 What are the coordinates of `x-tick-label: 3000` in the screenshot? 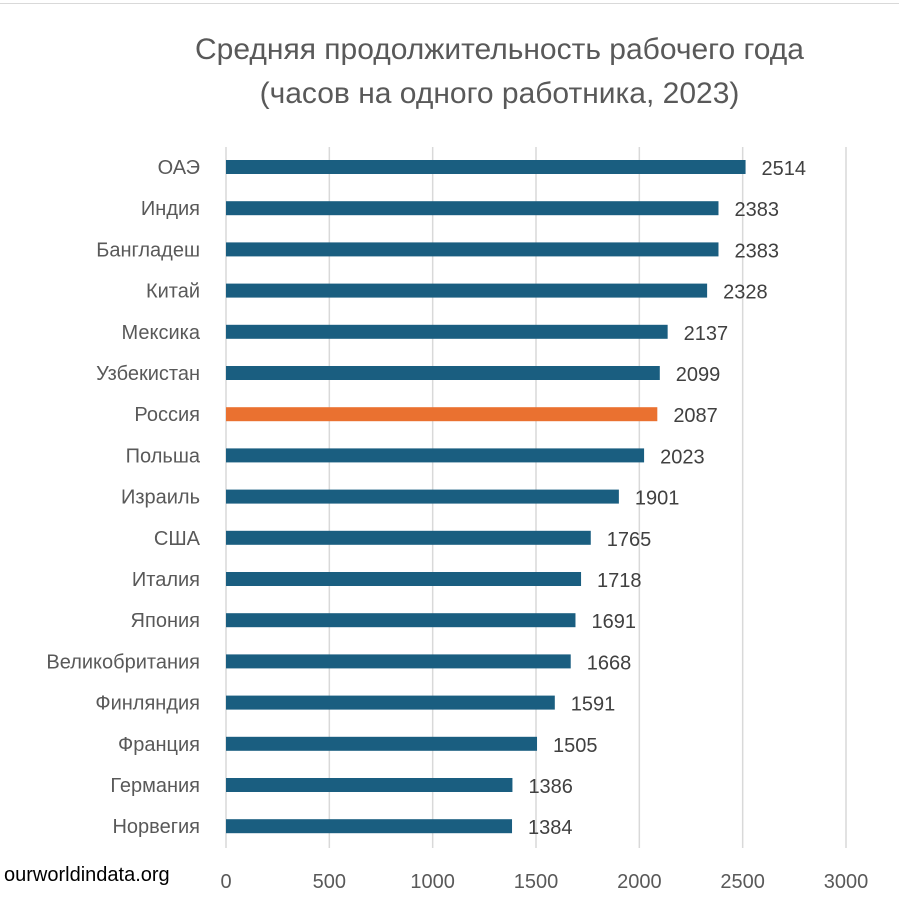 It's located at (846, 882).